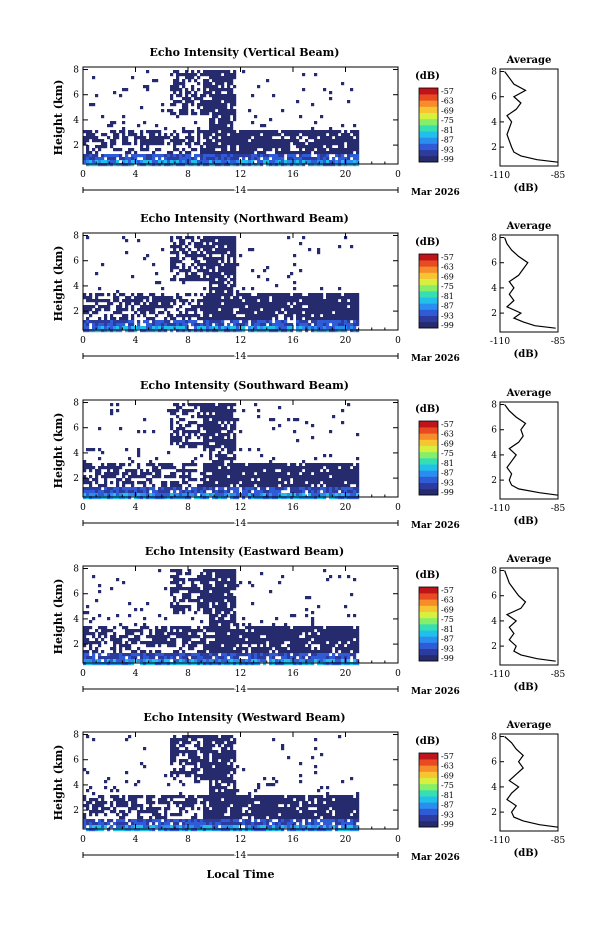 Image resolution: width=612 pixels, height=929 pixels. Describe the element at coordinates (427, 242) in the screenshot. I see `colorbar-unit: (dB)` at that location.